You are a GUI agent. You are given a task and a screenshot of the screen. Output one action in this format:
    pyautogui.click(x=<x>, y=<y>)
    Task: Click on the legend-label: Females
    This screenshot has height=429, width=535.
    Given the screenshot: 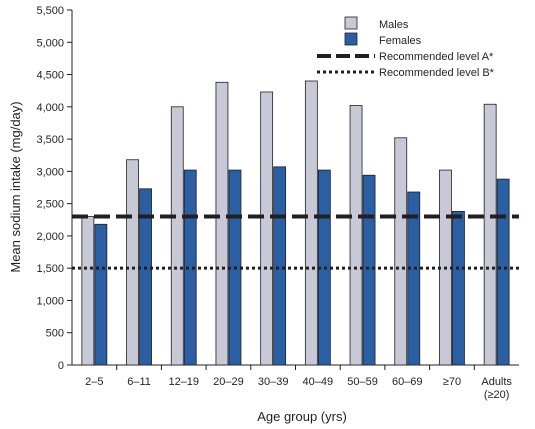 What is the action you would take?
    pyautogui.click(x=400, y=41)
    